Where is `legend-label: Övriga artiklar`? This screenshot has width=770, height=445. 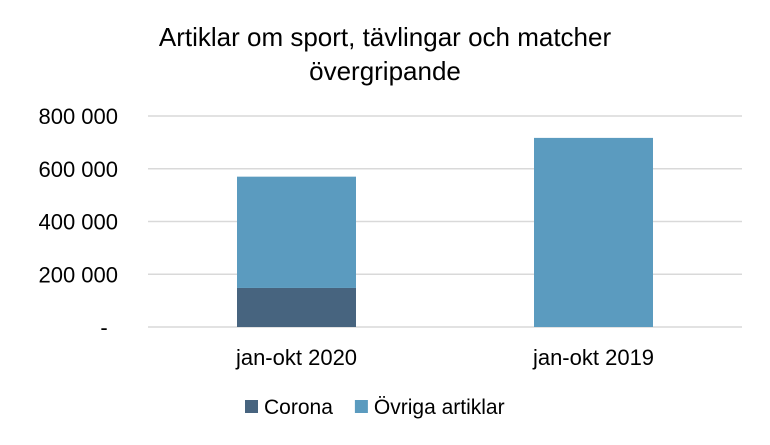 legend-label: Övriga artiklar is located at coordinates (439, 407).